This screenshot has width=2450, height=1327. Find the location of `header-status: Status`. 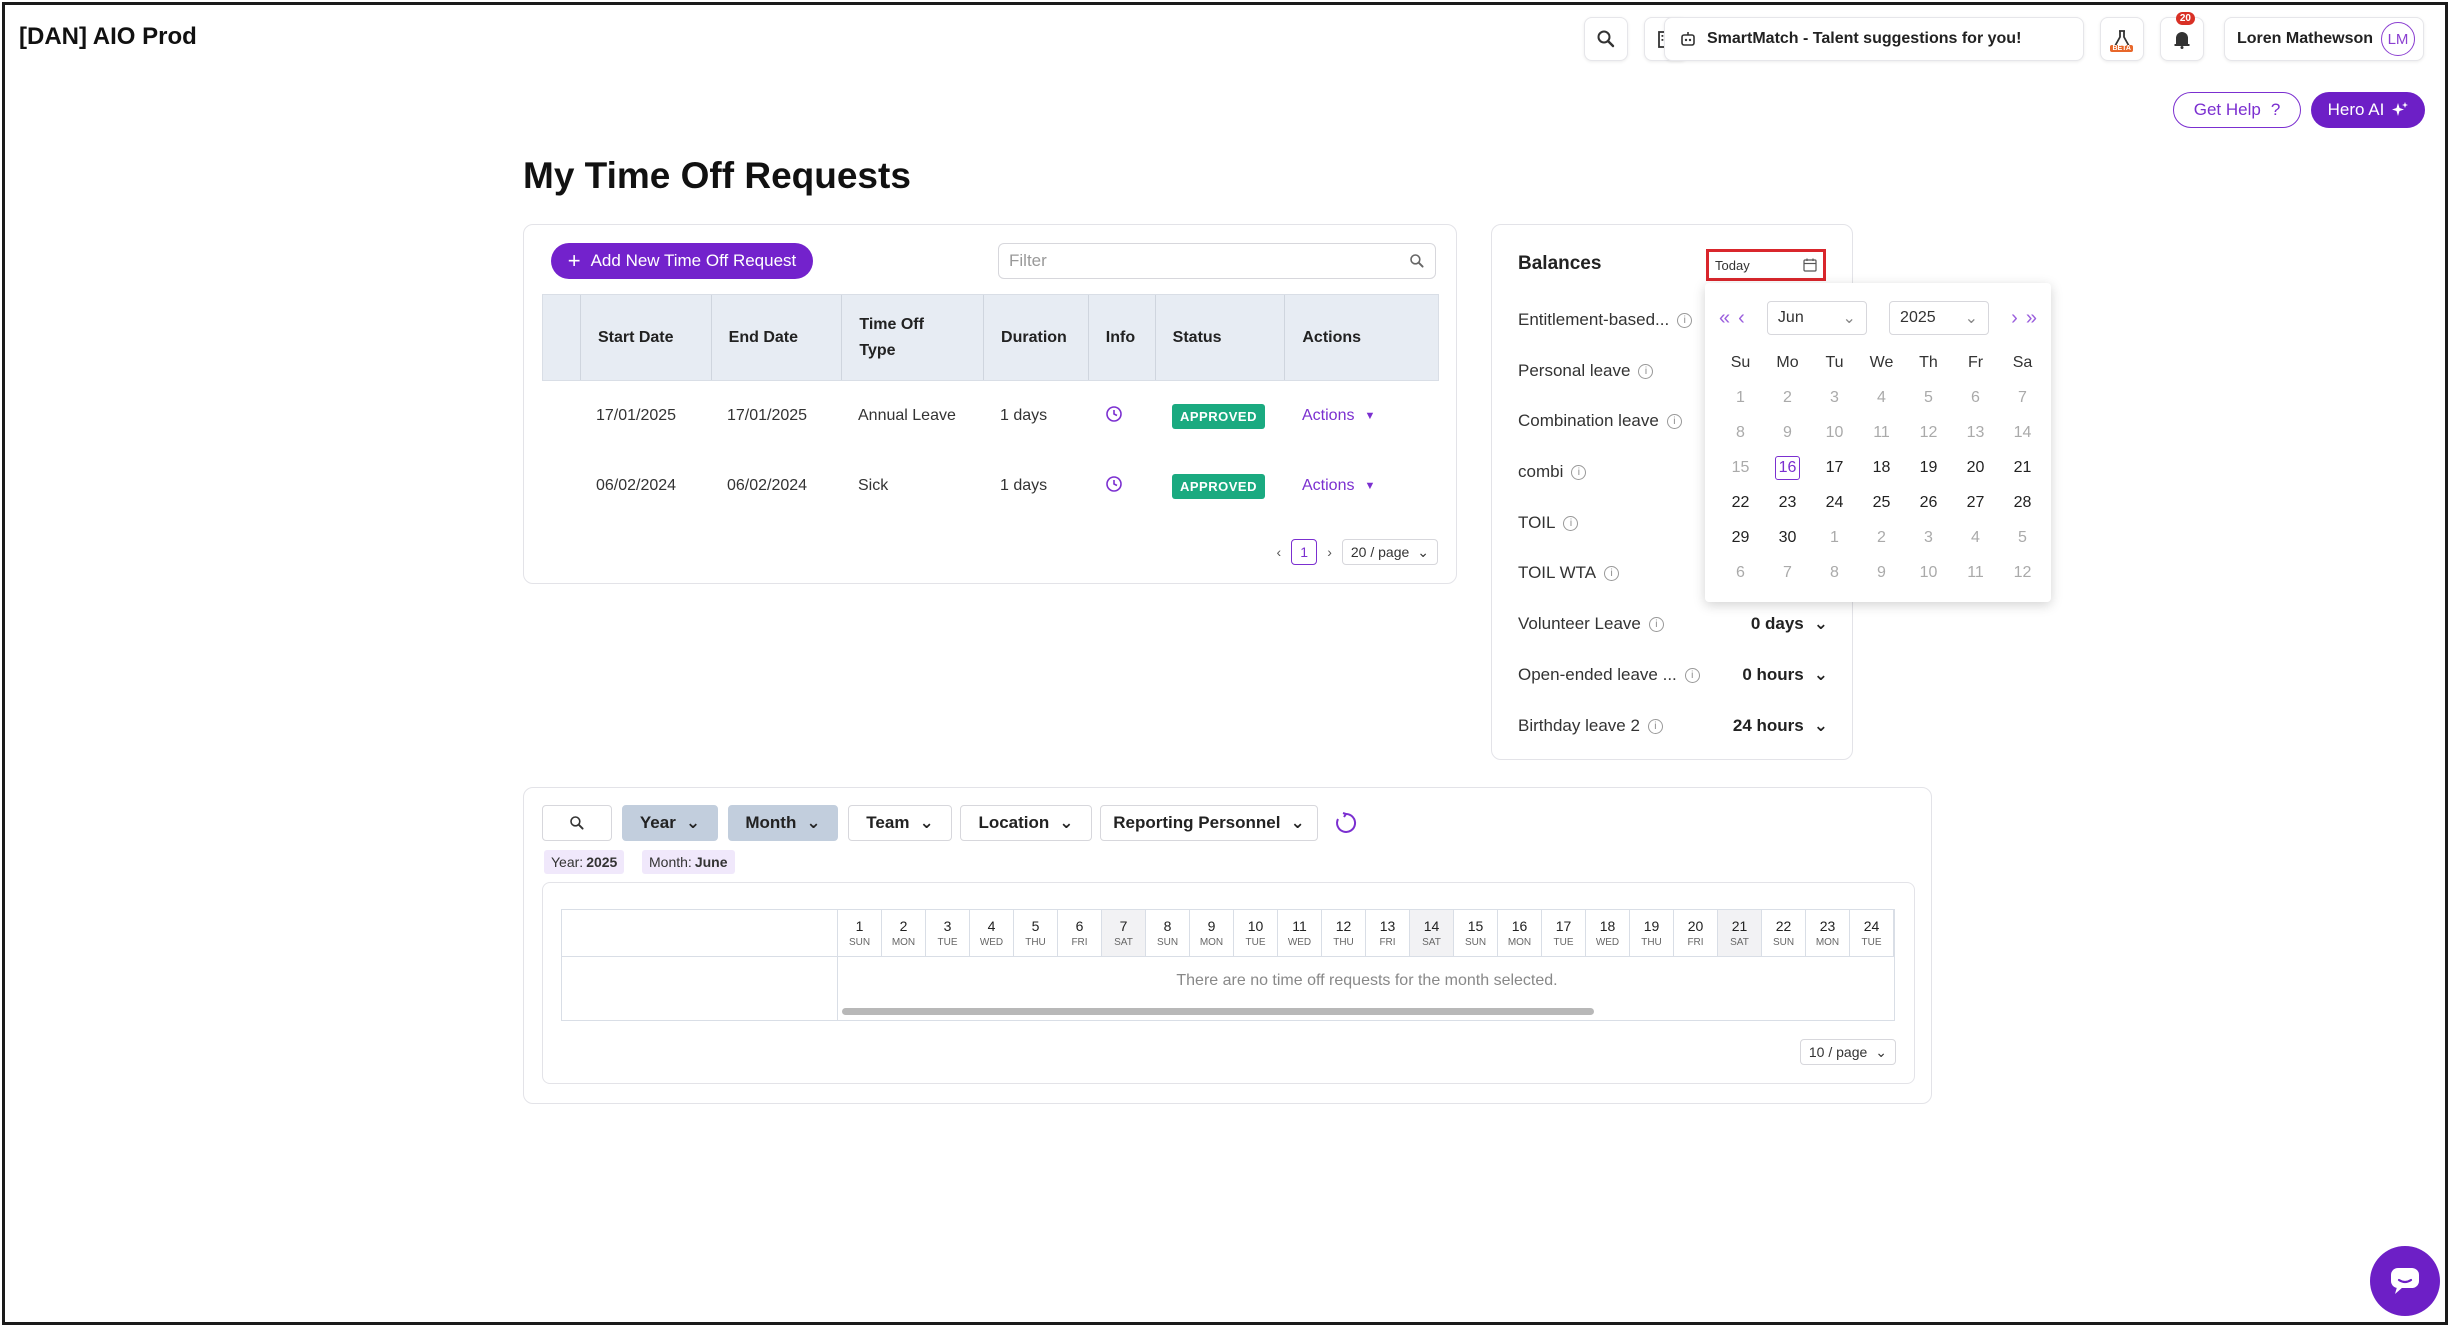

header-status: Status is located at coordinates (1219, 337).